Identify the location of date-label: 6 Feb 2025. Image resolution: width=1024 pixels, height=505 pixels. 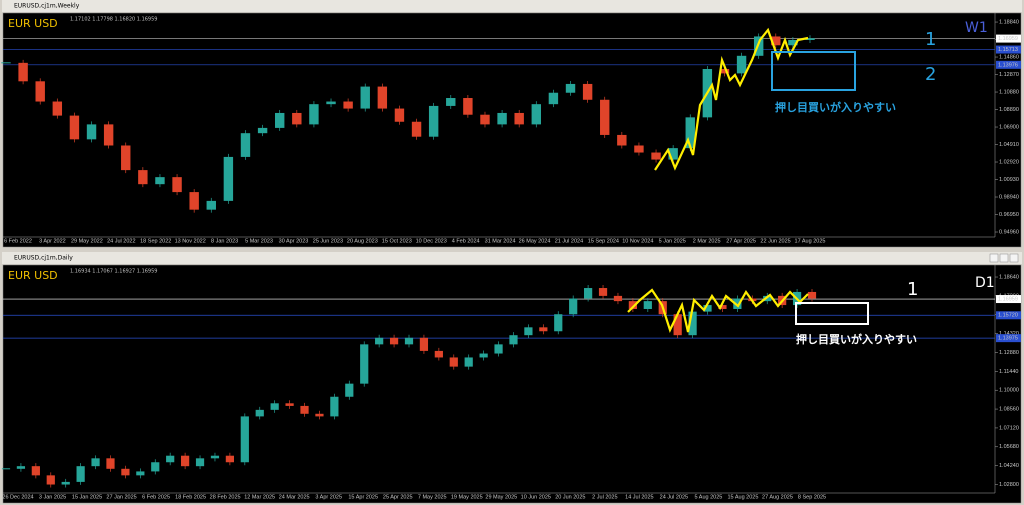
(156, 497).